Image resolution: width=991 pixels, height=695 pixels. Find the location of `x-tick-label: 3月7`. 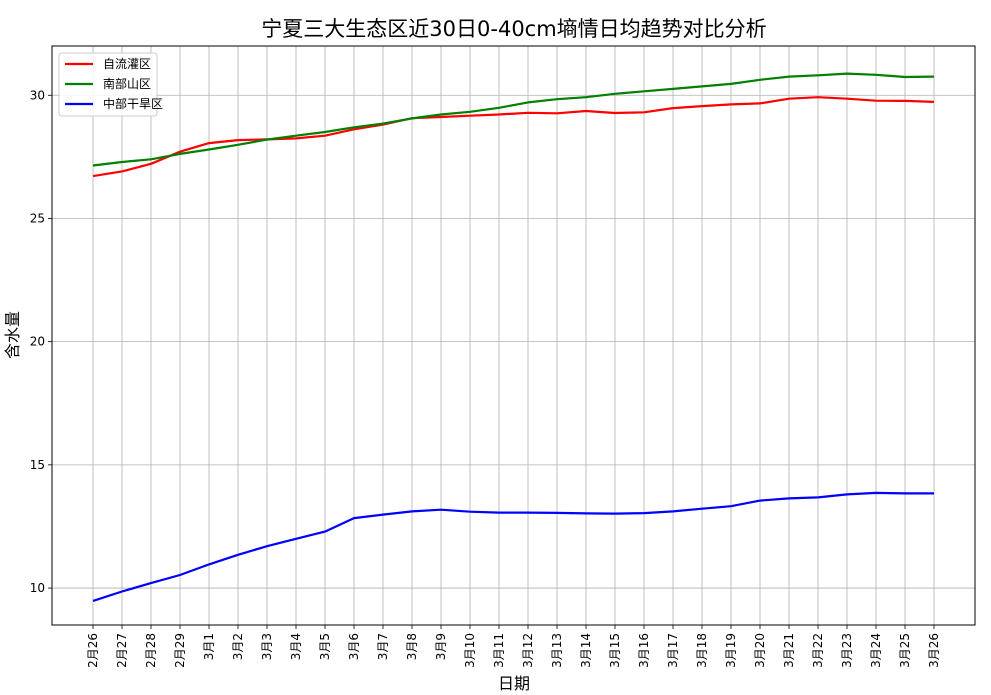

x-tick-label: 3月7 is located at coordinates (383, 646).